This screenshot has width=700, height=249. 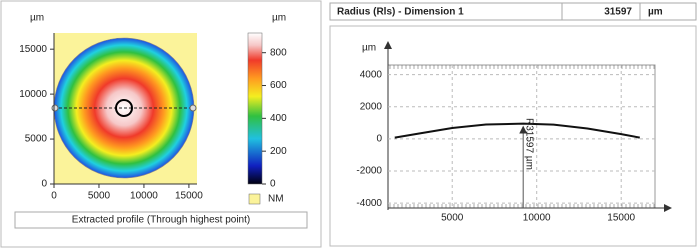 What do you see at coordinates (278, 85) in the screenshot?
I see `colorbar-tick-label: 600` at bounding box center [278, 85].